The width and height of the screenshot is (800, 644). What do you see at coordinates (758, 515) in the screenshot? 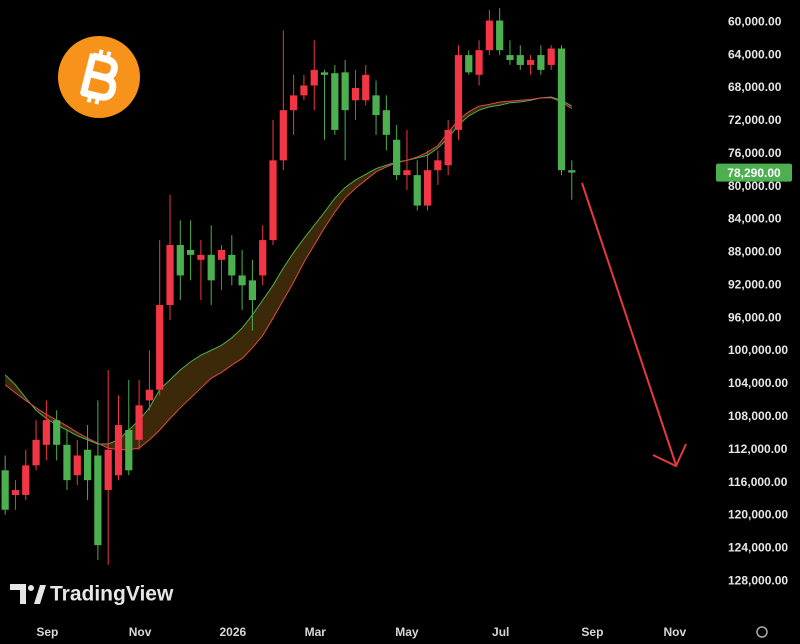
I see `y-tick-label: 120,000.00` at bounding box center [758, 515].